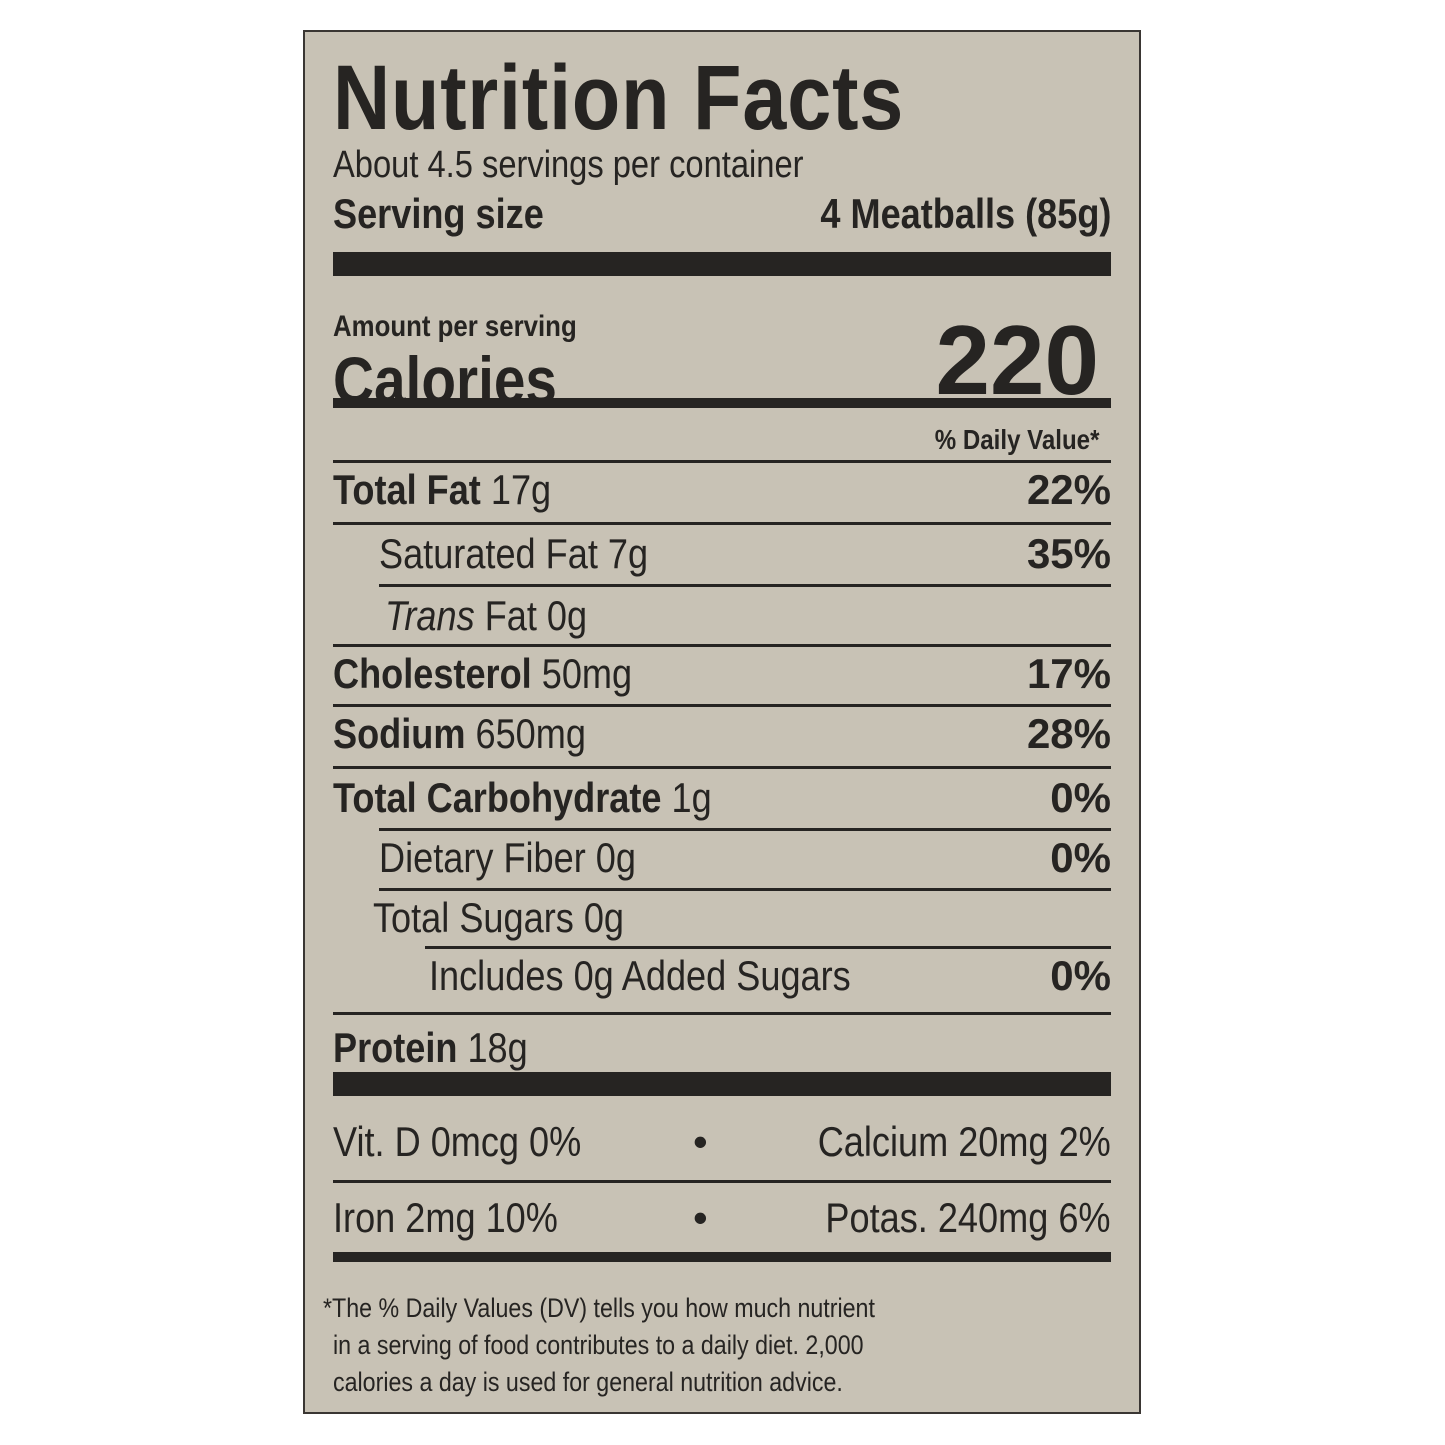 The image size is (1445, 1445). I want to click on amount-per-serving: Amount per serving, so click(455, 326).